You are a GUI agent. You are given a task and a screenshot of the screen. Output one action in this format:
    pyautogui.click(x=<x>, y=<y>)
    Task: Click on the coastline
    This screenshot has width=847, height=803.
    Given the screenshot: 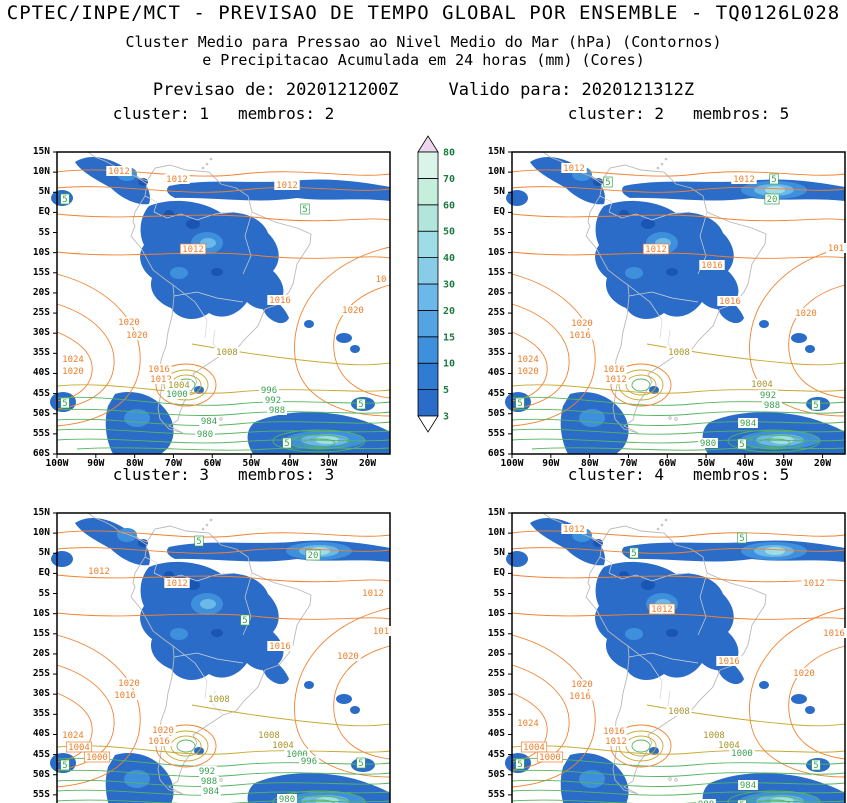 What is the action you would take?
    pyautogui.click(x=676, y=660)
    